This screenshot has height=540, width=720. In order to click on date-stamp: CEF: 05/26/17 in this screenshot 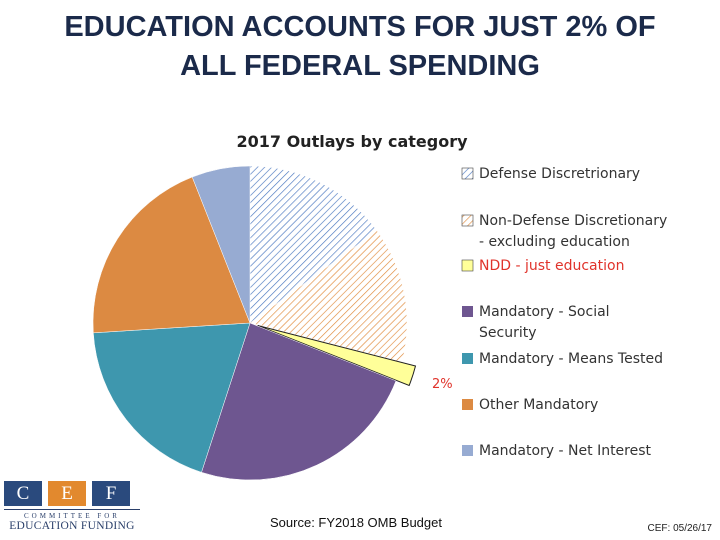, I will do `click(679, 528)`.